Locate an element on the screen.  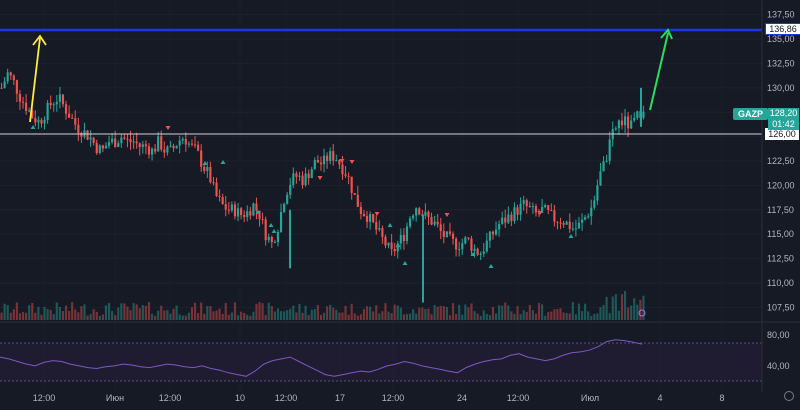
settings-icon is located at coordinates (789, 396).